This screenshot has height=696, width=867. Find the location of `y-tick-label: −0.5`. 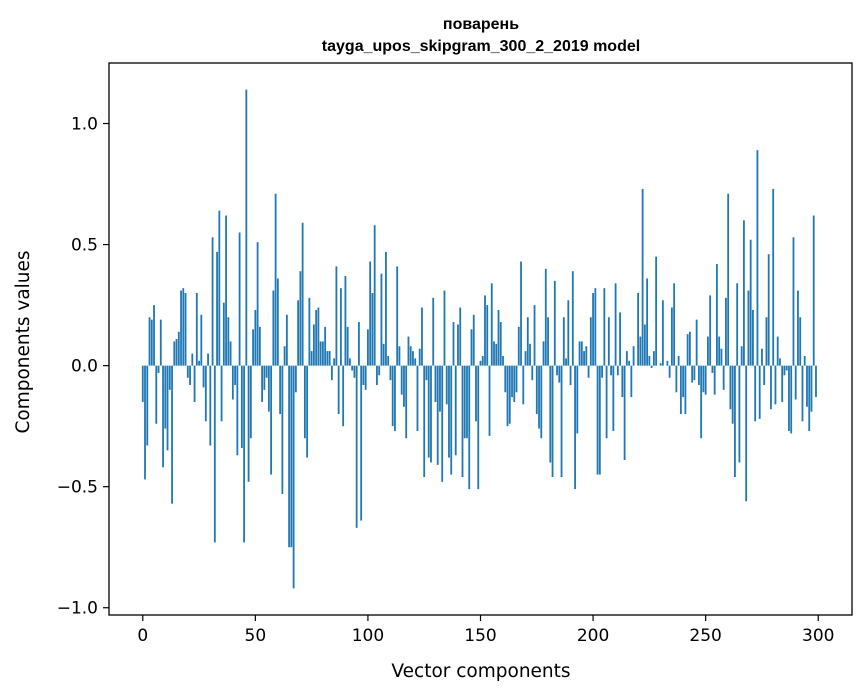

y-tick-label: −0.5 is located at coordinates (77, 488).